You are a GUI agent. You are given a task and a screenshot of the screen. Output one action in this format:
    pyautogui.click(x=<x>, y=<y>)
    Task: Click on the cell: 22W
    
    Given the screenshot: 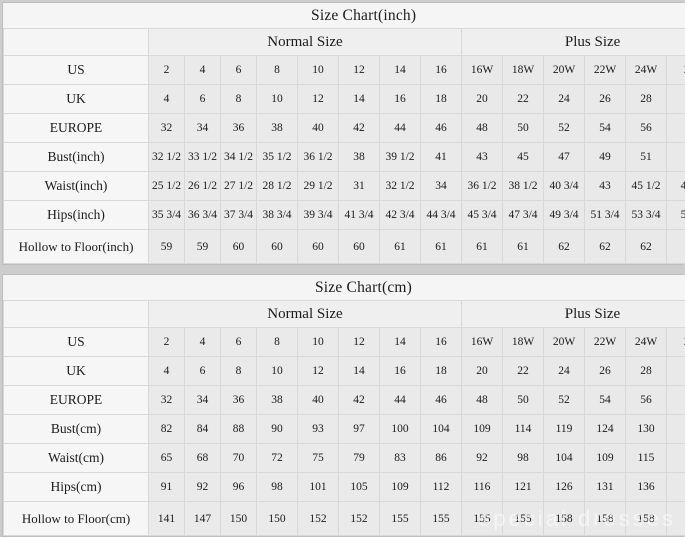 What is the action you would take?
    pyautogui.click(x=605, y=342)
    